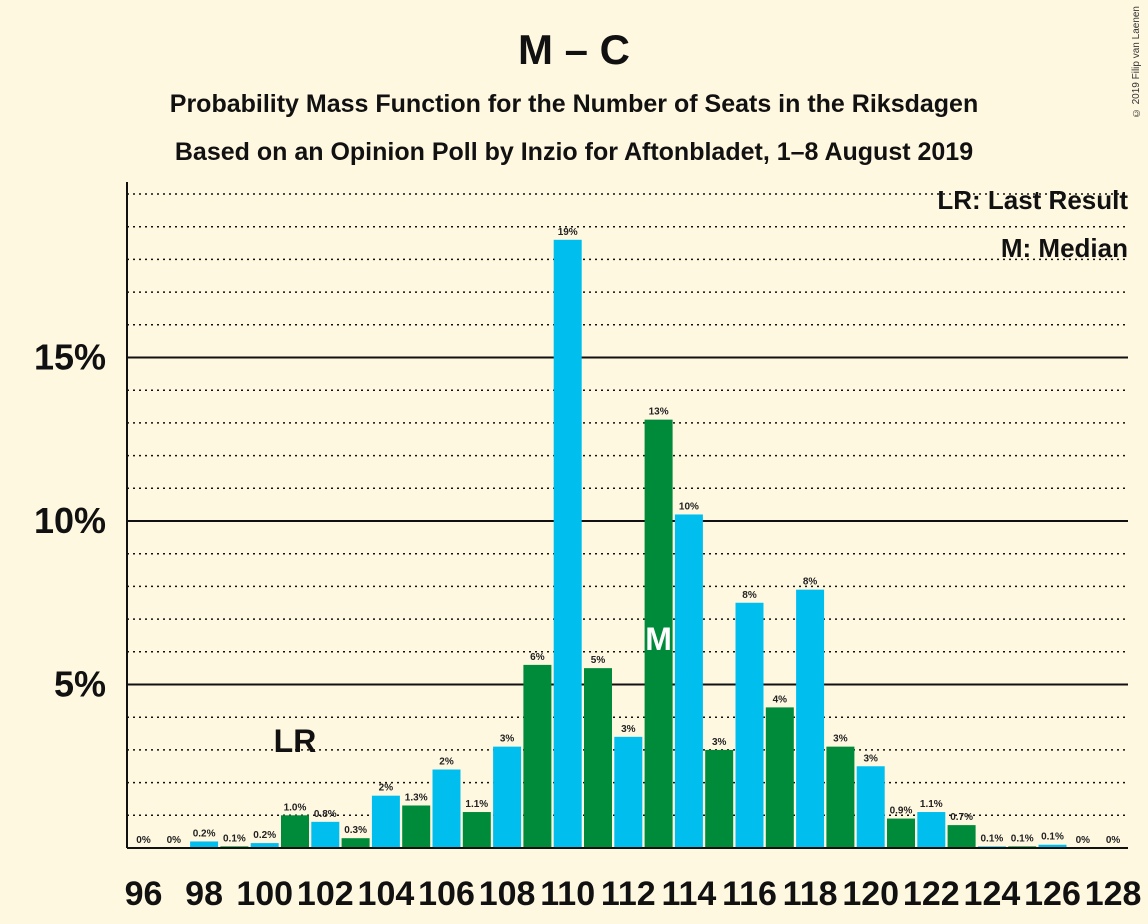 This screenshot has height=924, width=1148. I want to click on chart-title: M – C, so click(573, 49).